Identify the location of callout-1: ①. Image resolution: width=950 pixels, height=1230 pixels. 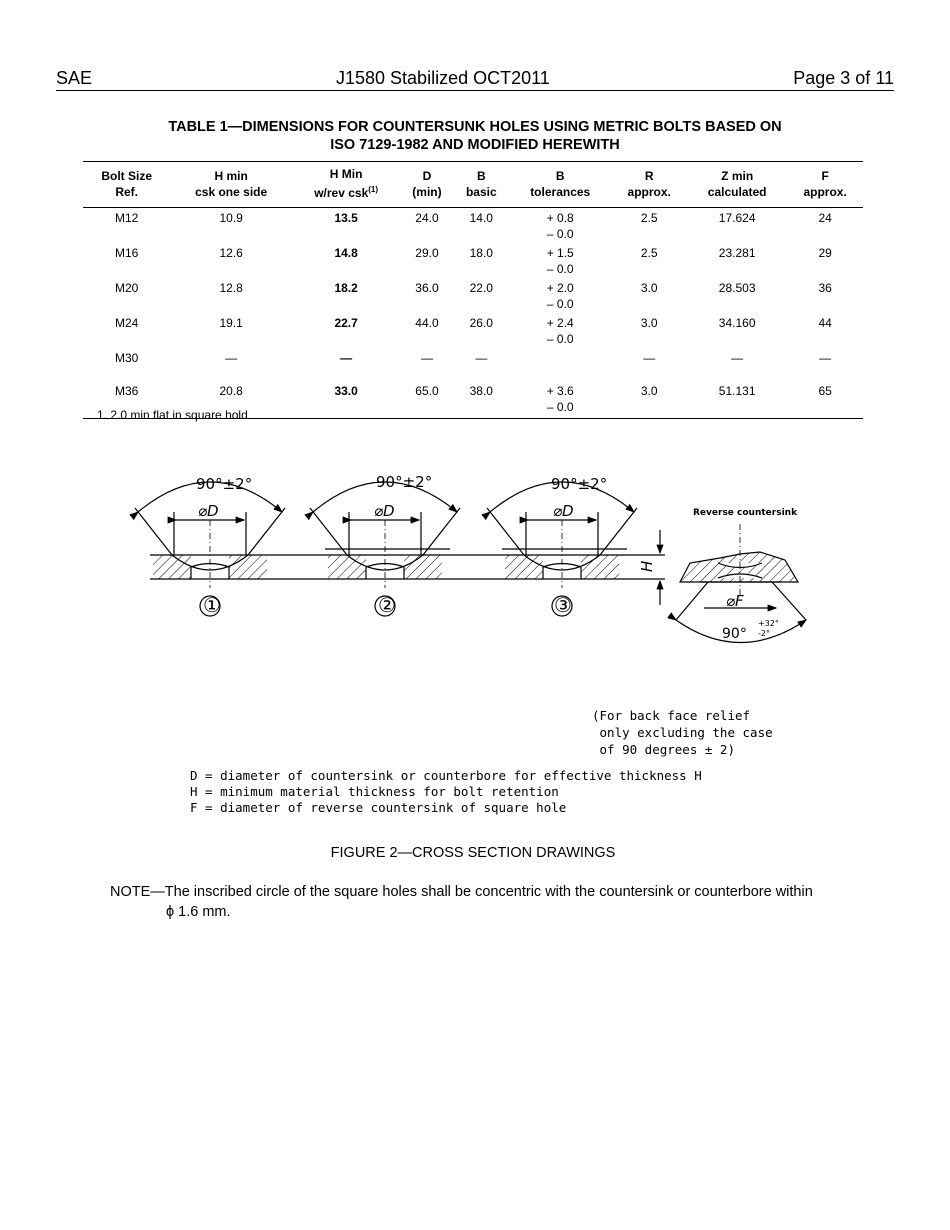
(212, 605).